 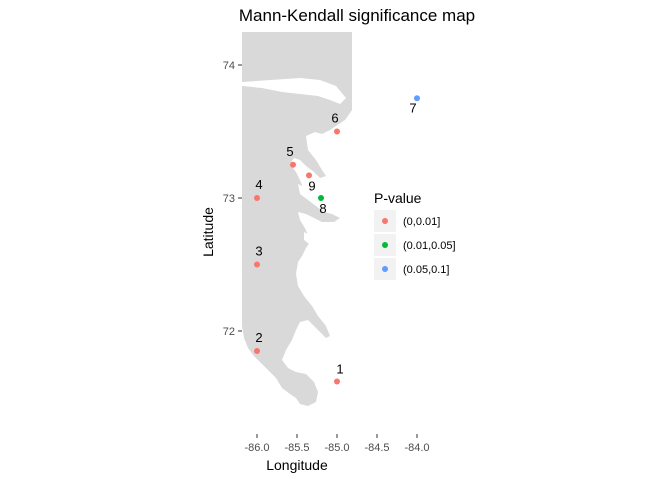 What do you see at coordinates (376, 448) in the screenshot?
I see `x-tick-label: -84.5` at bounding box center [376, 448].